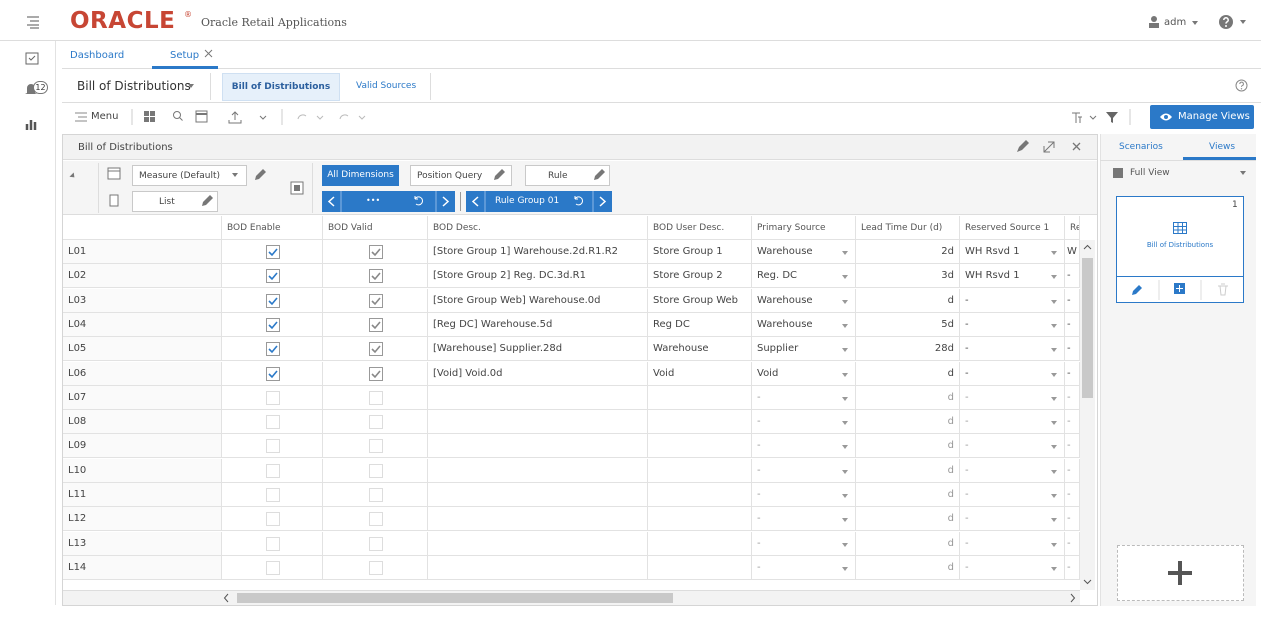 The image size is (1261, 620). Describe the element at coordinates (1150, 173) in the screenshot. I see `view-select: Full View` at that location.